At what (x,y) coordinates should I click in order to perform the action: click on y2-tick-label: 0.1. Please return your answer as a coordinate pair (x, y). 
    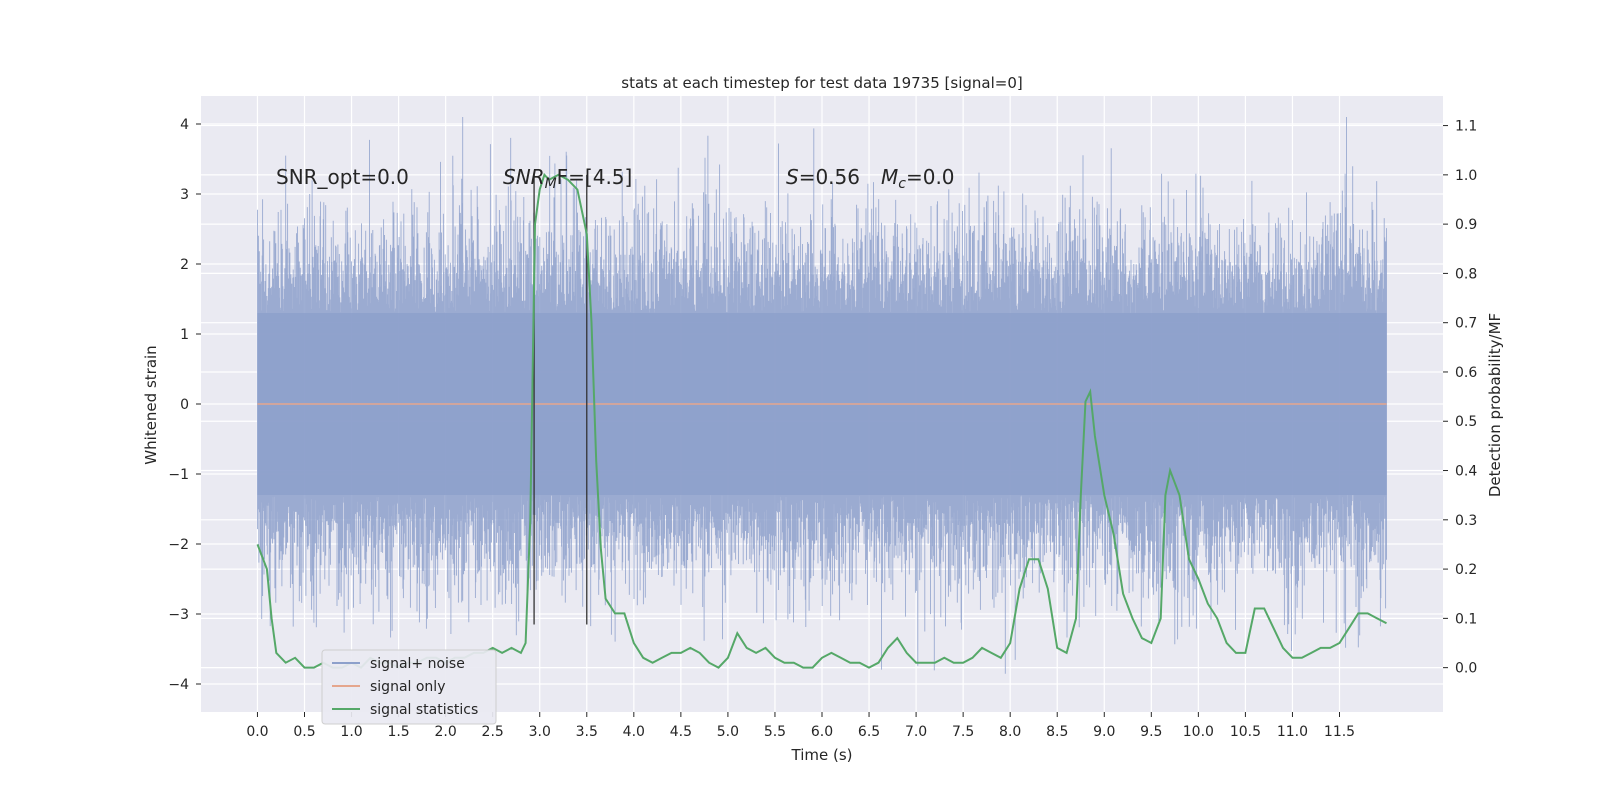
    Looking at the image, I should click on (1466, 619).